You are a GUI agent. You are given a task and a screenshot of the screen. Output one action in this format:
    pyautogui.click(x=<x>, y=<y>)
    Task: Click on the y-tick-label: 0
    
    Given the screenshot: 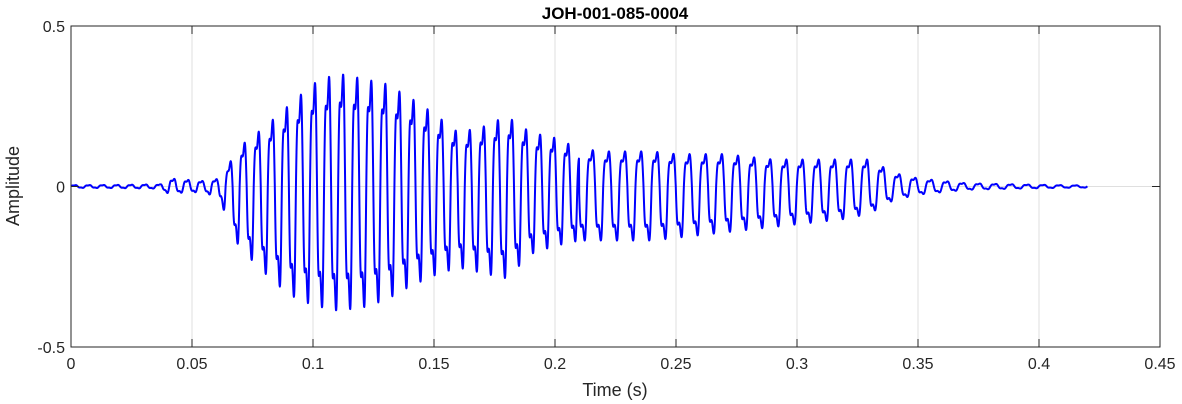 What is the action you would take?
    pyautogui.click(x=60, y=188)
    